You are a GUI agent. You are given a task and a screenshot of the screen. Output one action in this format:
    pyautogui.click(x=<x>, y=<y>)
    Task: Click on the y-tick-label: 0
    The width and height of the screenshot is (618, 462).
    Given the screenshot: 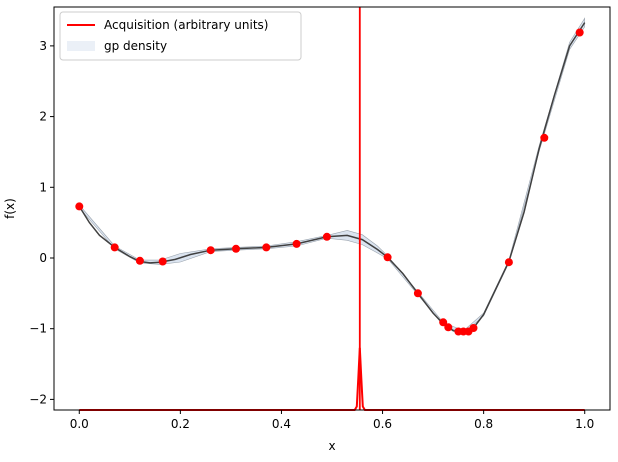 What is the action you would take?
    pyautogui.click(x=43, y=258)
    